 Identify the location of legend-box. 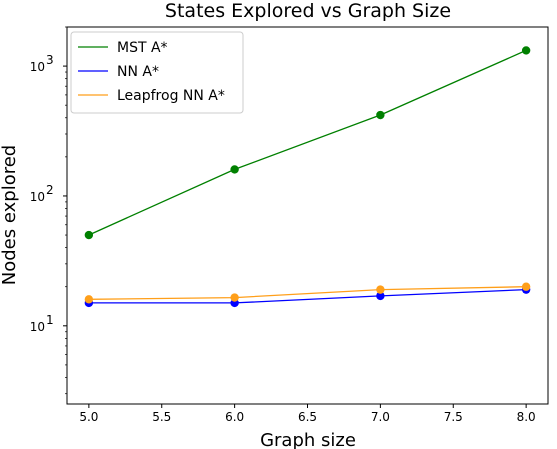
(157, 72).